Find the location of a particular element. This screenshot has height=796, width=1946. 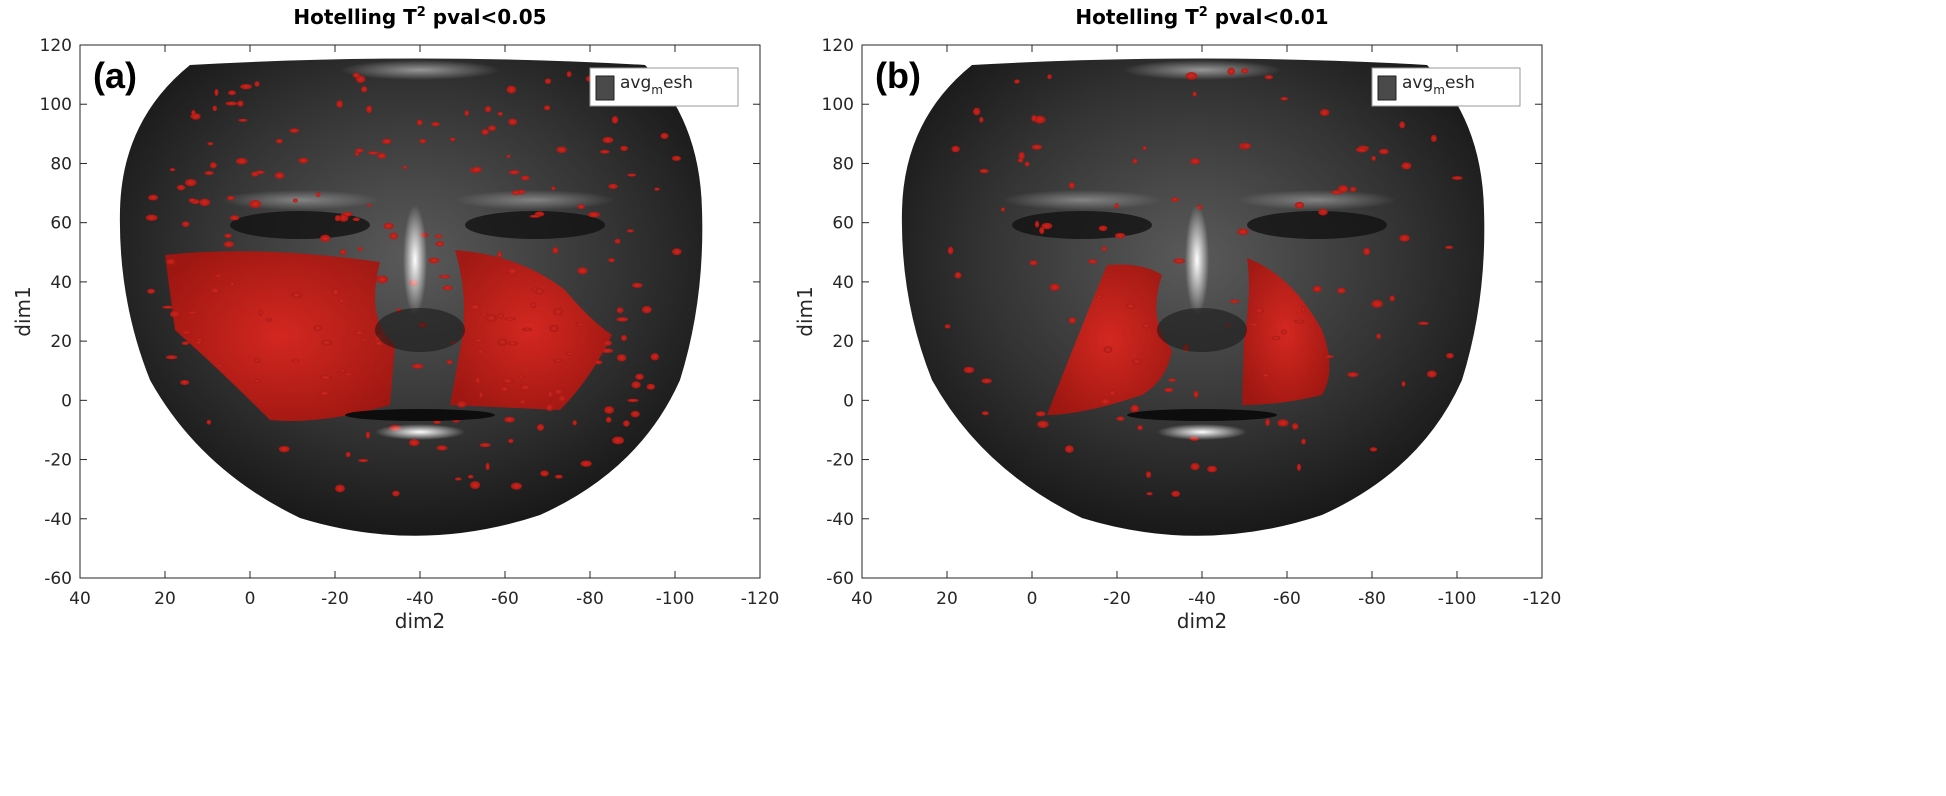

x-tick-label: -120 is located at coordinates (760, 599).